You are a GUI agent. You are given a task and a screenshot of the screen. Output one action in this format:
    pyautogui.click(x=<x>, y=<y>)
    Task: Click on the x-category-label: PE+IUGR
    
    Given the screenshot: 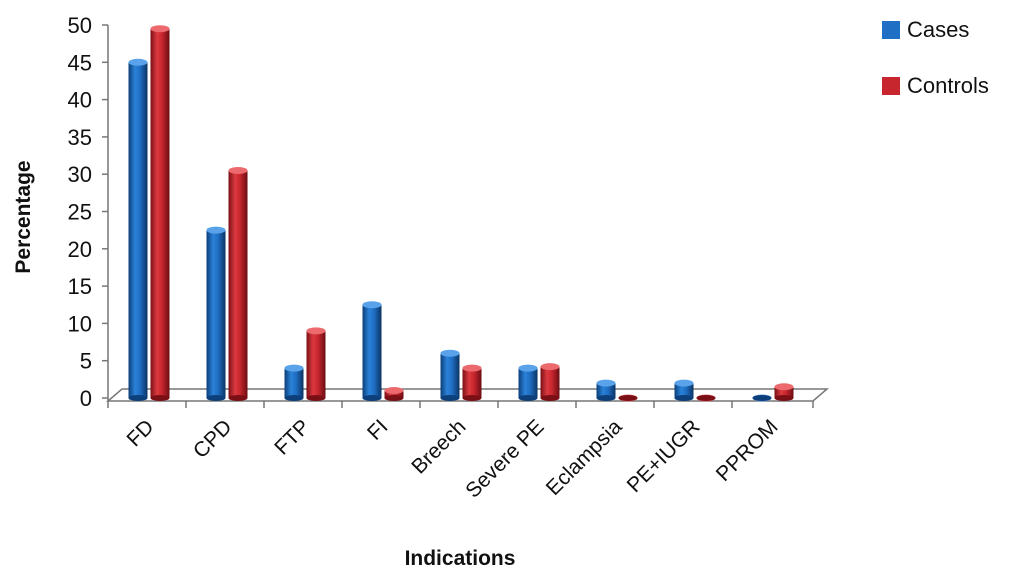 What is the action you would take?
    pyautogui.click(x=664, y=456)
    